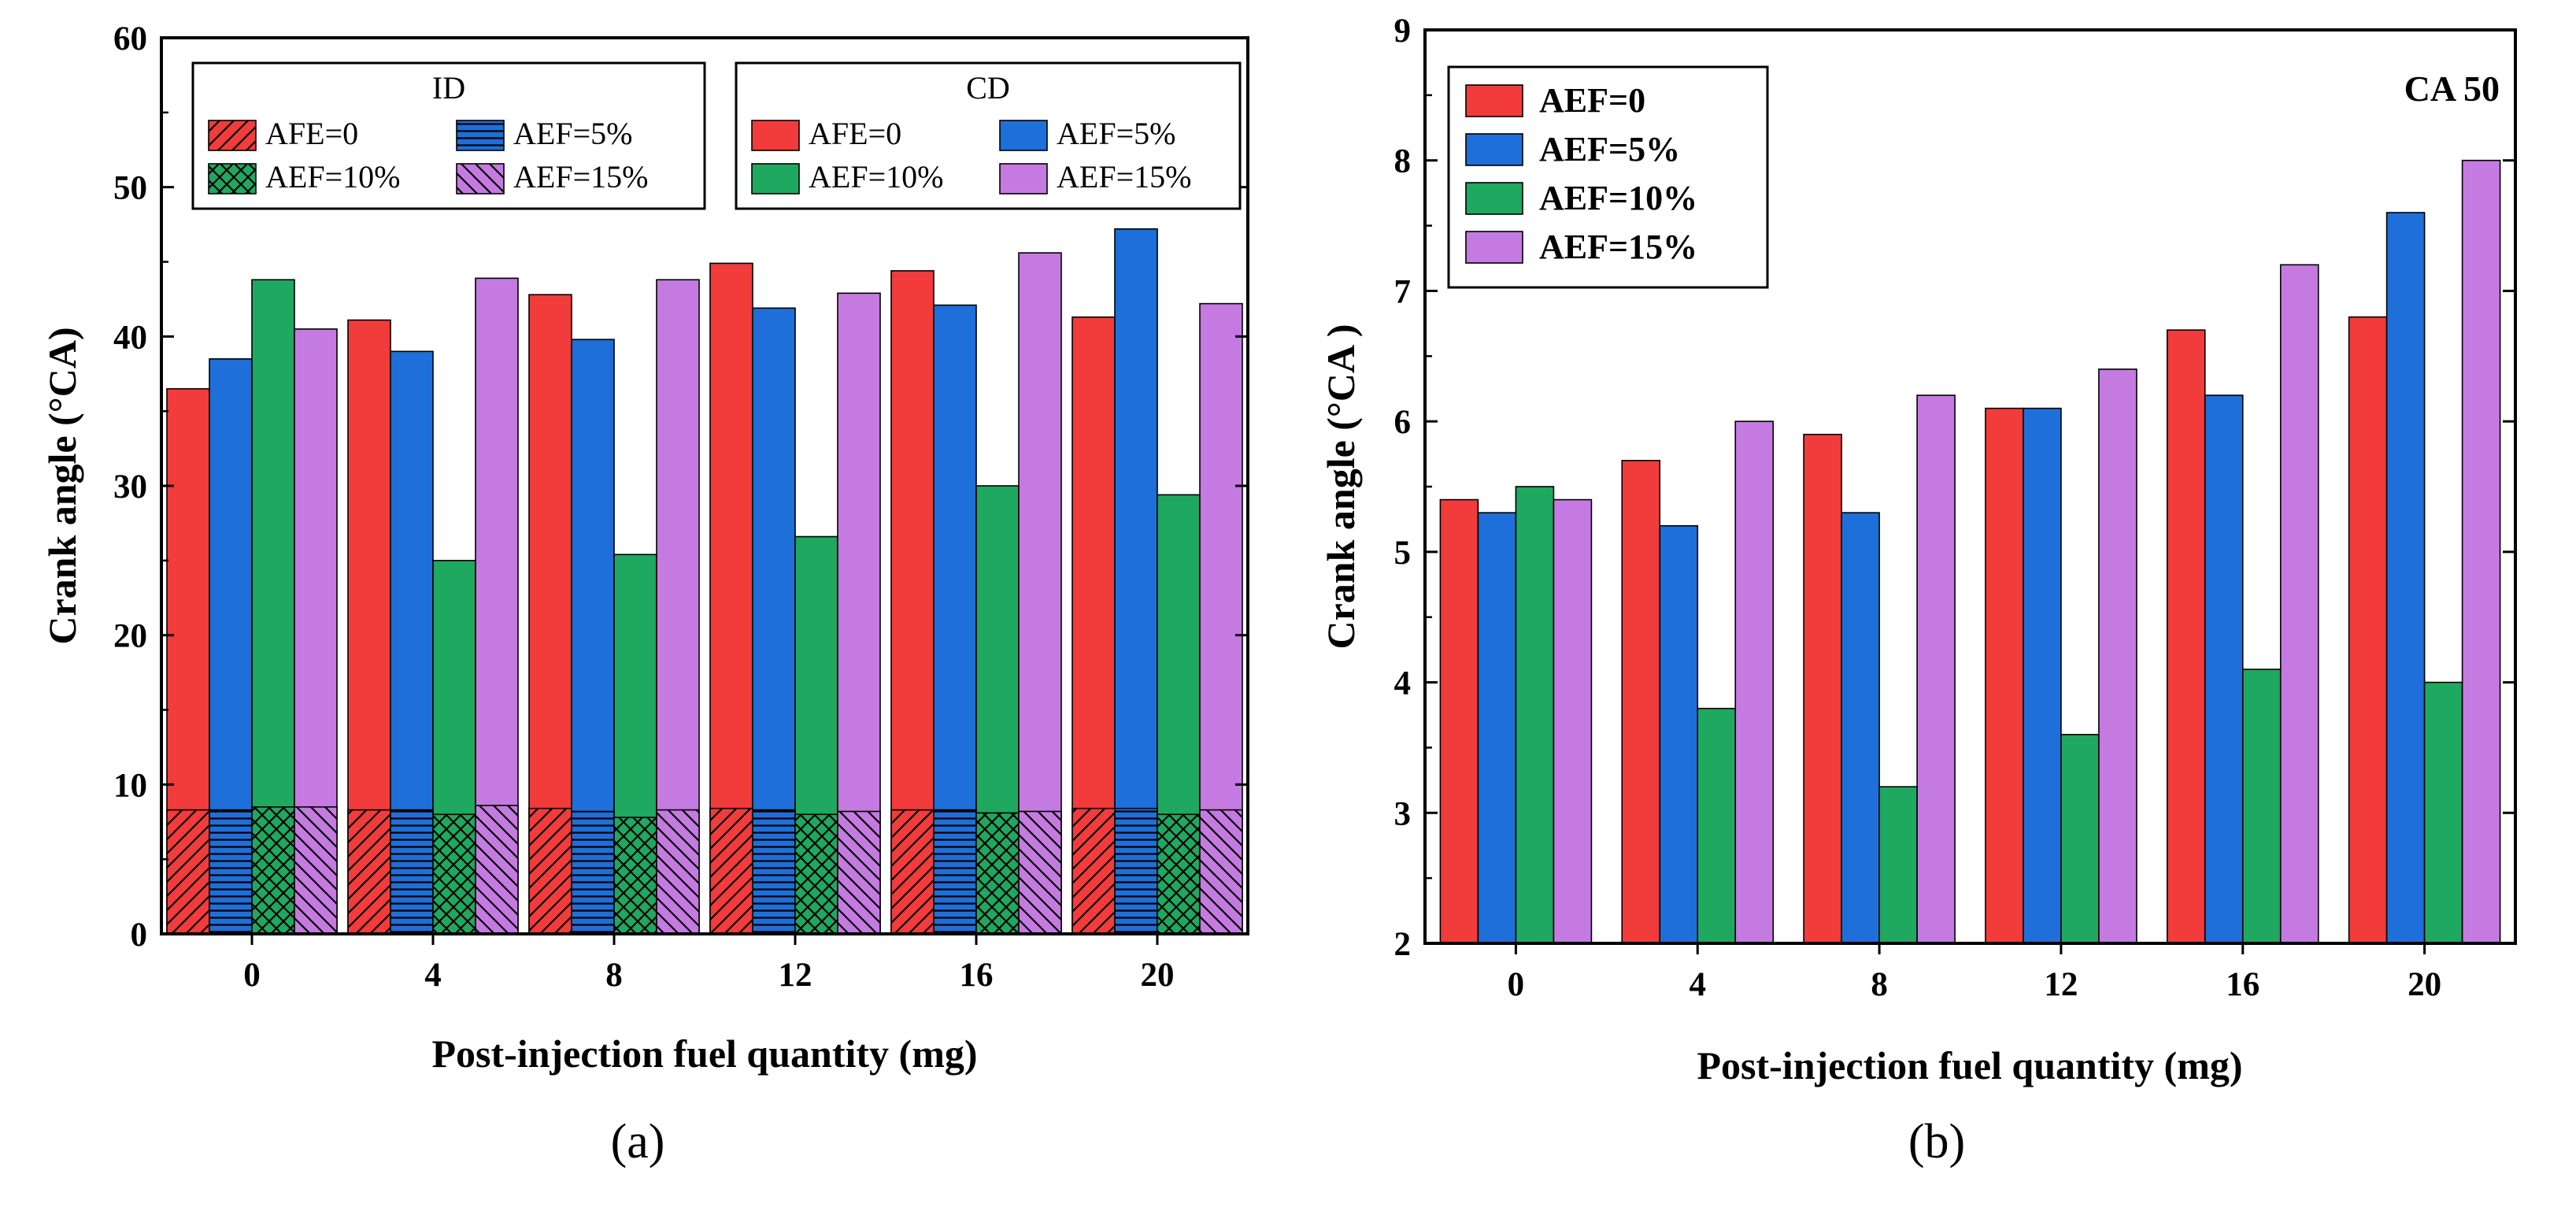 This screenshot has height=1215, width=2576. What do you see at coordinates (231, 872) in the screenshot?
I see `panel-a-bar-id-aef-5--0` at bounding box center [231, 872].